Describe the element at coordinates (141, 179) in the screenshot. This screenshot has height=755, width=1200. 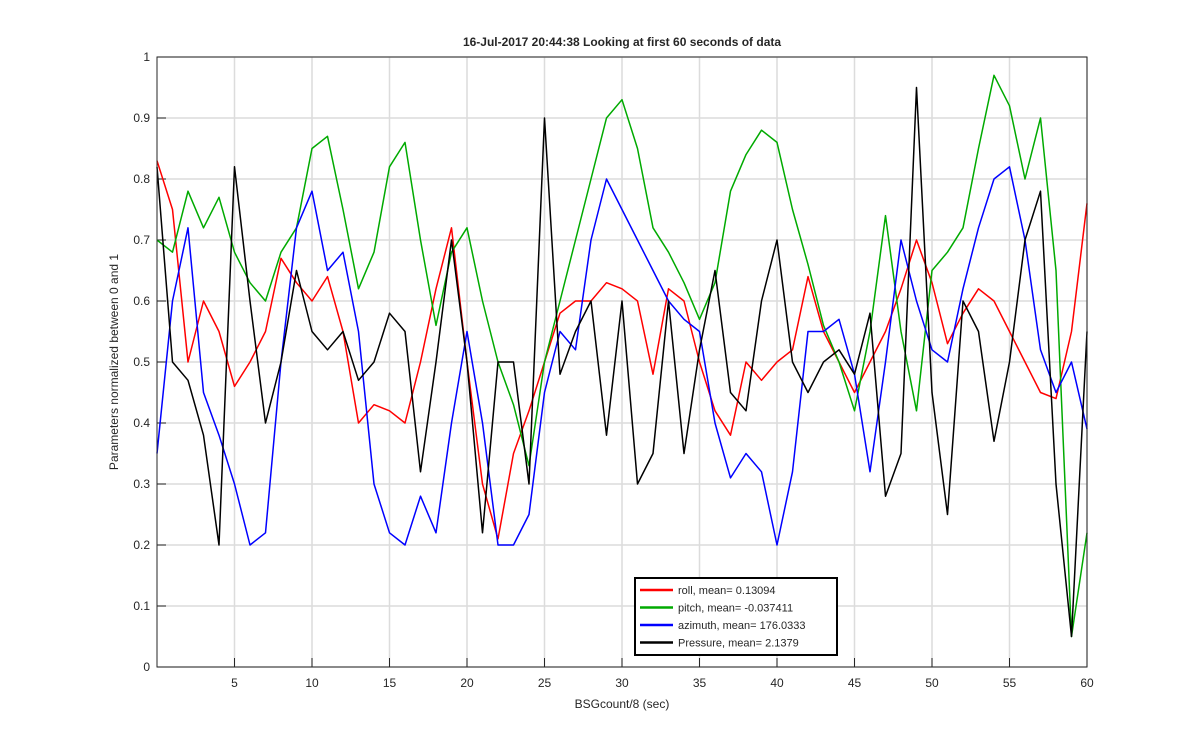
I see `y-tick-label: 0.8` at that location.